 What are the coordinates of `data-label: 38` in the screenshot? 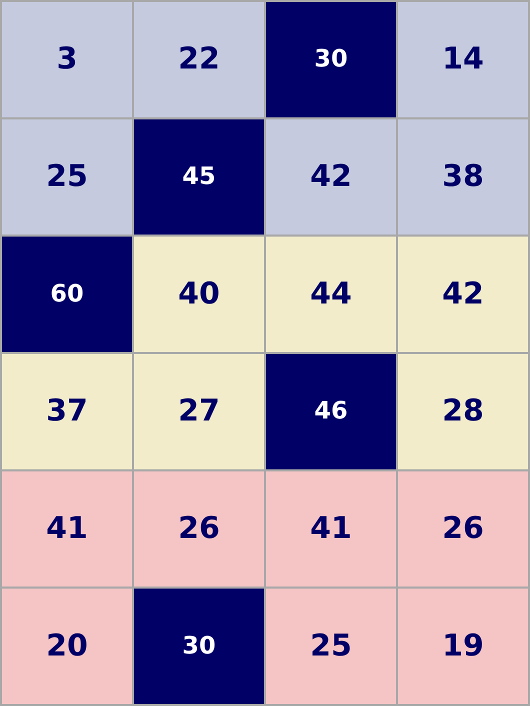 It's located at (463, 176).